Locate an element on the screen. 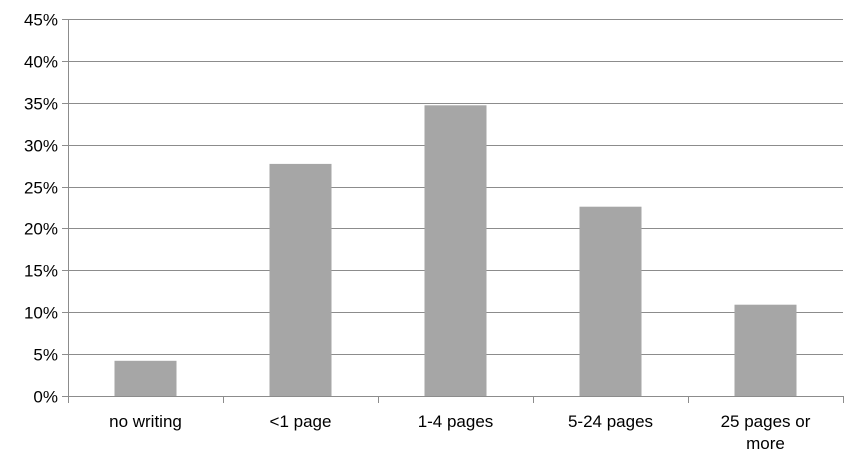  x-tick-label: 1-4 pages is located at coordinates (456, 421).